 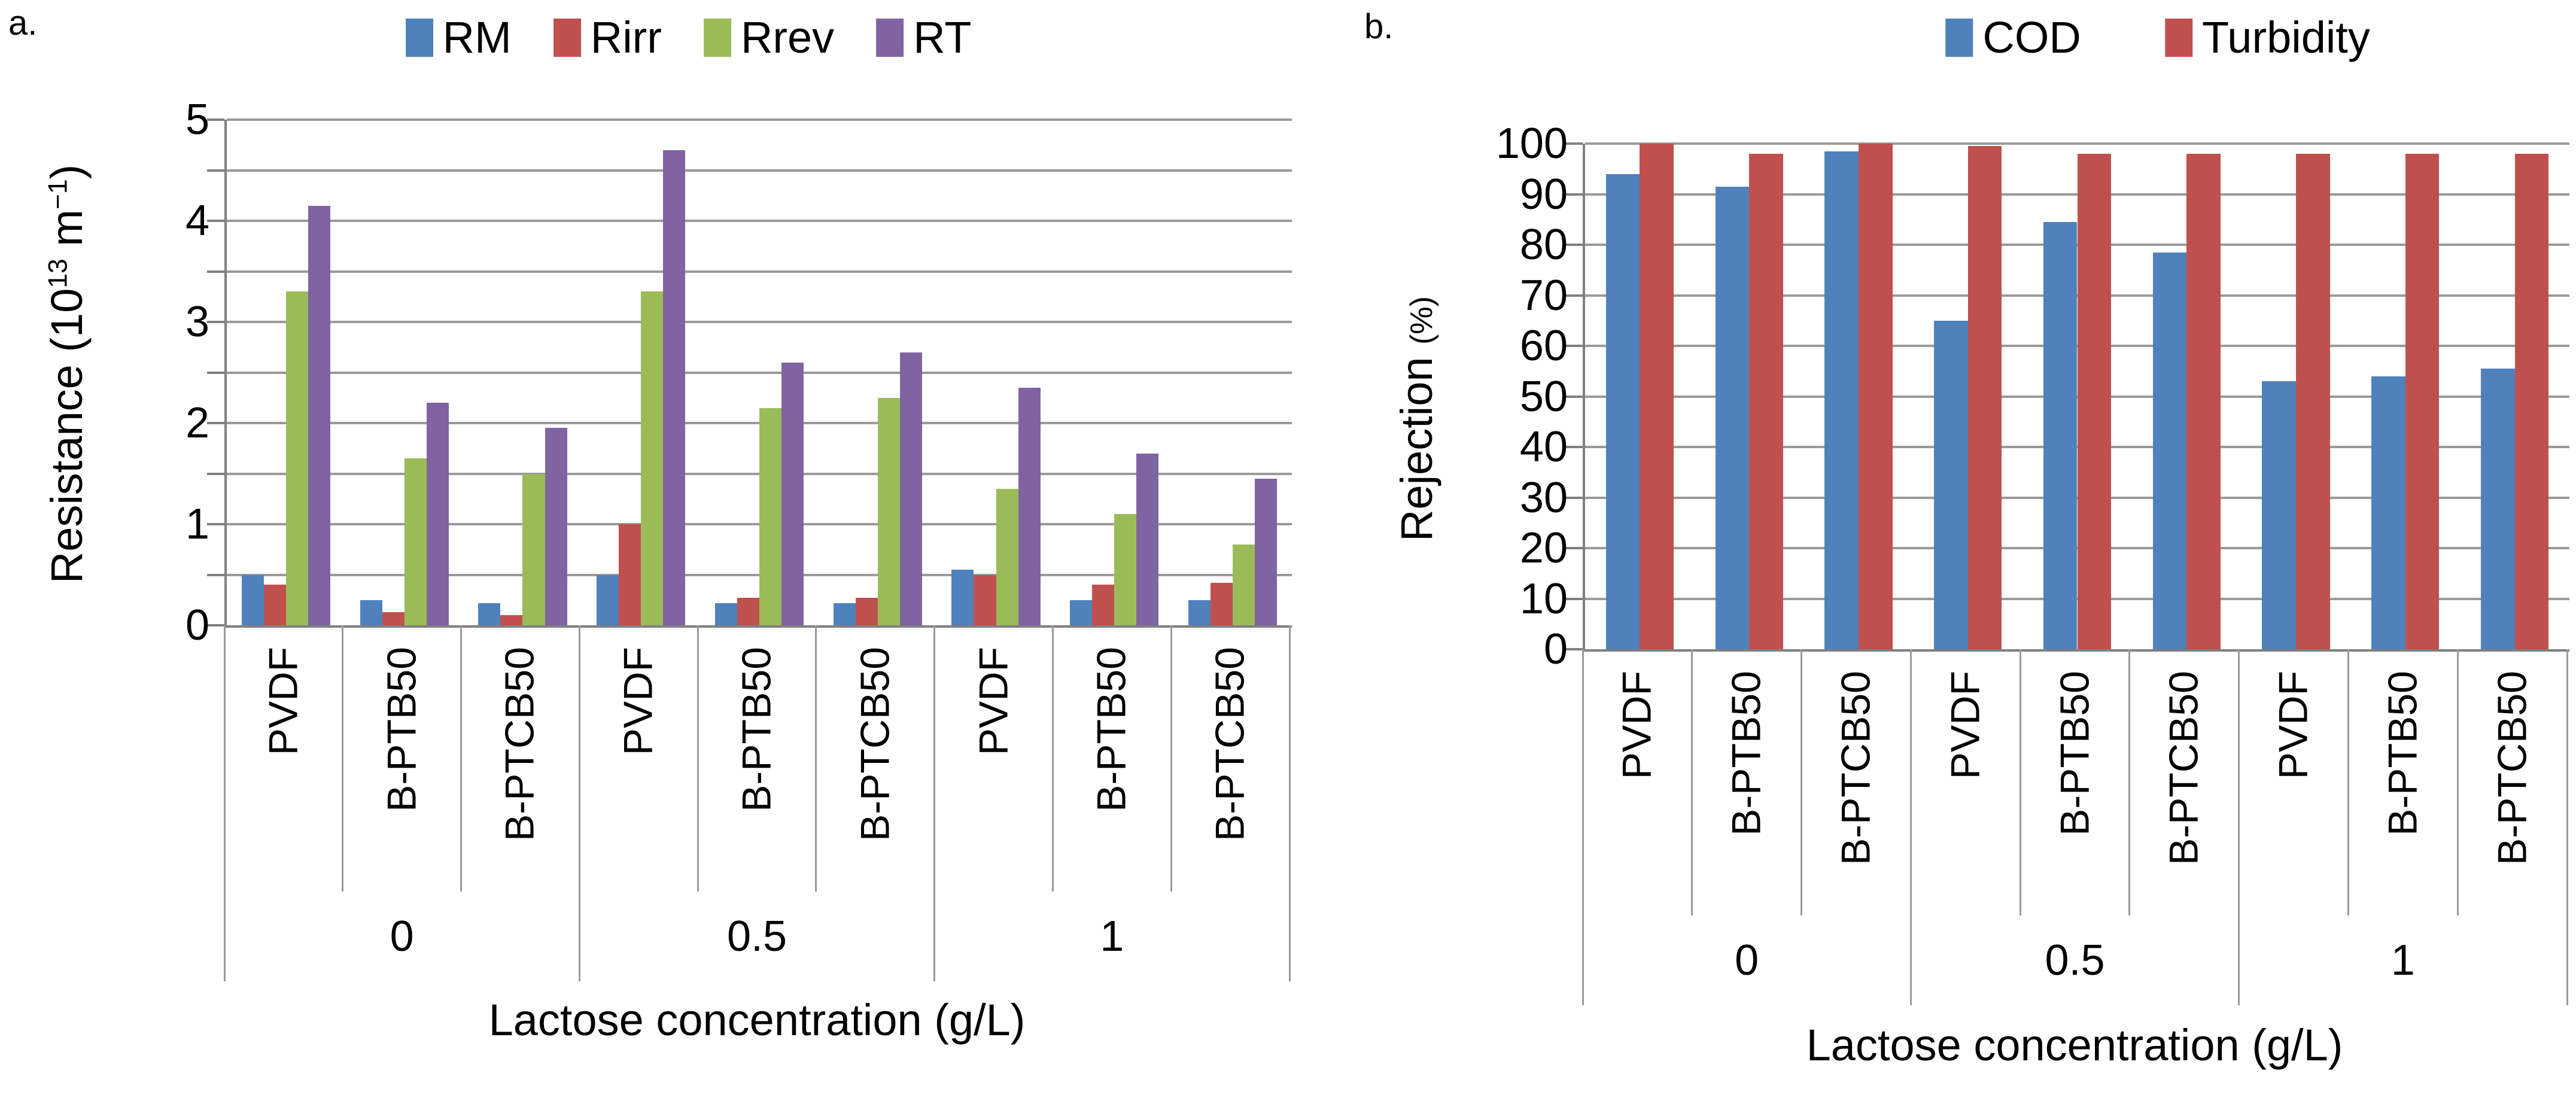 What do you see at coordinates (608, 599) in the screenshot?
I see `bar-RM-3-PVDF` at bounding box center [608, 599].